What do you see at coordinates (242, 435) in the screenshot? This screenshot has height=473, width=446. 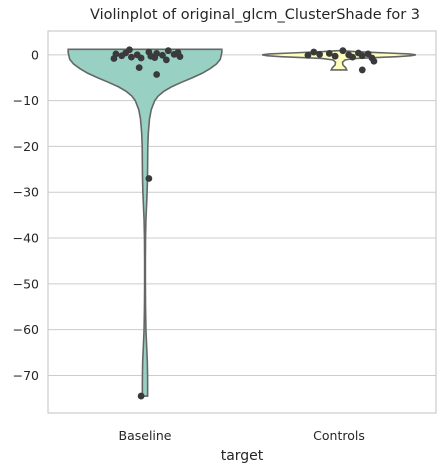 I see `x-axis-ticks: Baseline Controls` at bounding box center [242, 435].